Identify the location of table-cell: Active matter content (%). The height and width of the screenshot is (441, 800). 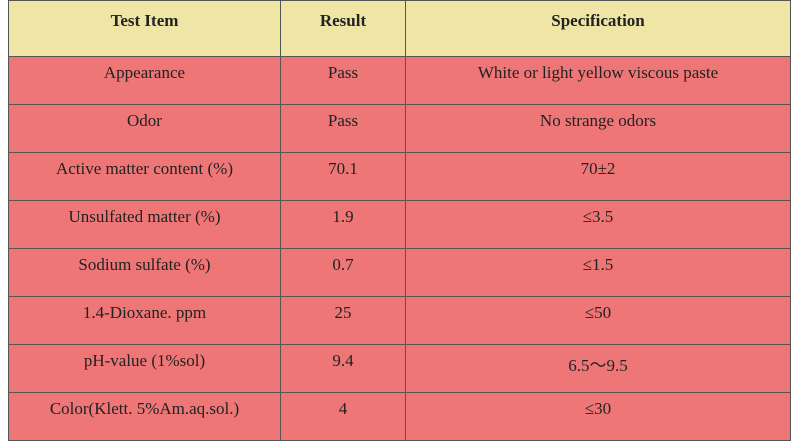
(144, 176).